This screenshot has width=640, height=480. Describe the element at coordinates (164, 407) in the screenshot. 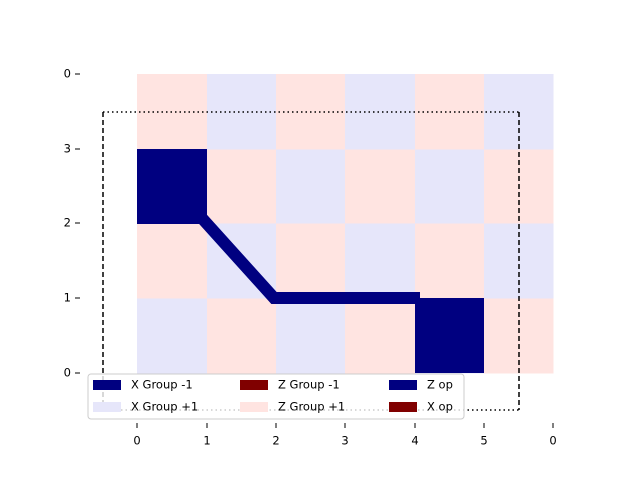

I see `legend-label: X Group +1` at that location.